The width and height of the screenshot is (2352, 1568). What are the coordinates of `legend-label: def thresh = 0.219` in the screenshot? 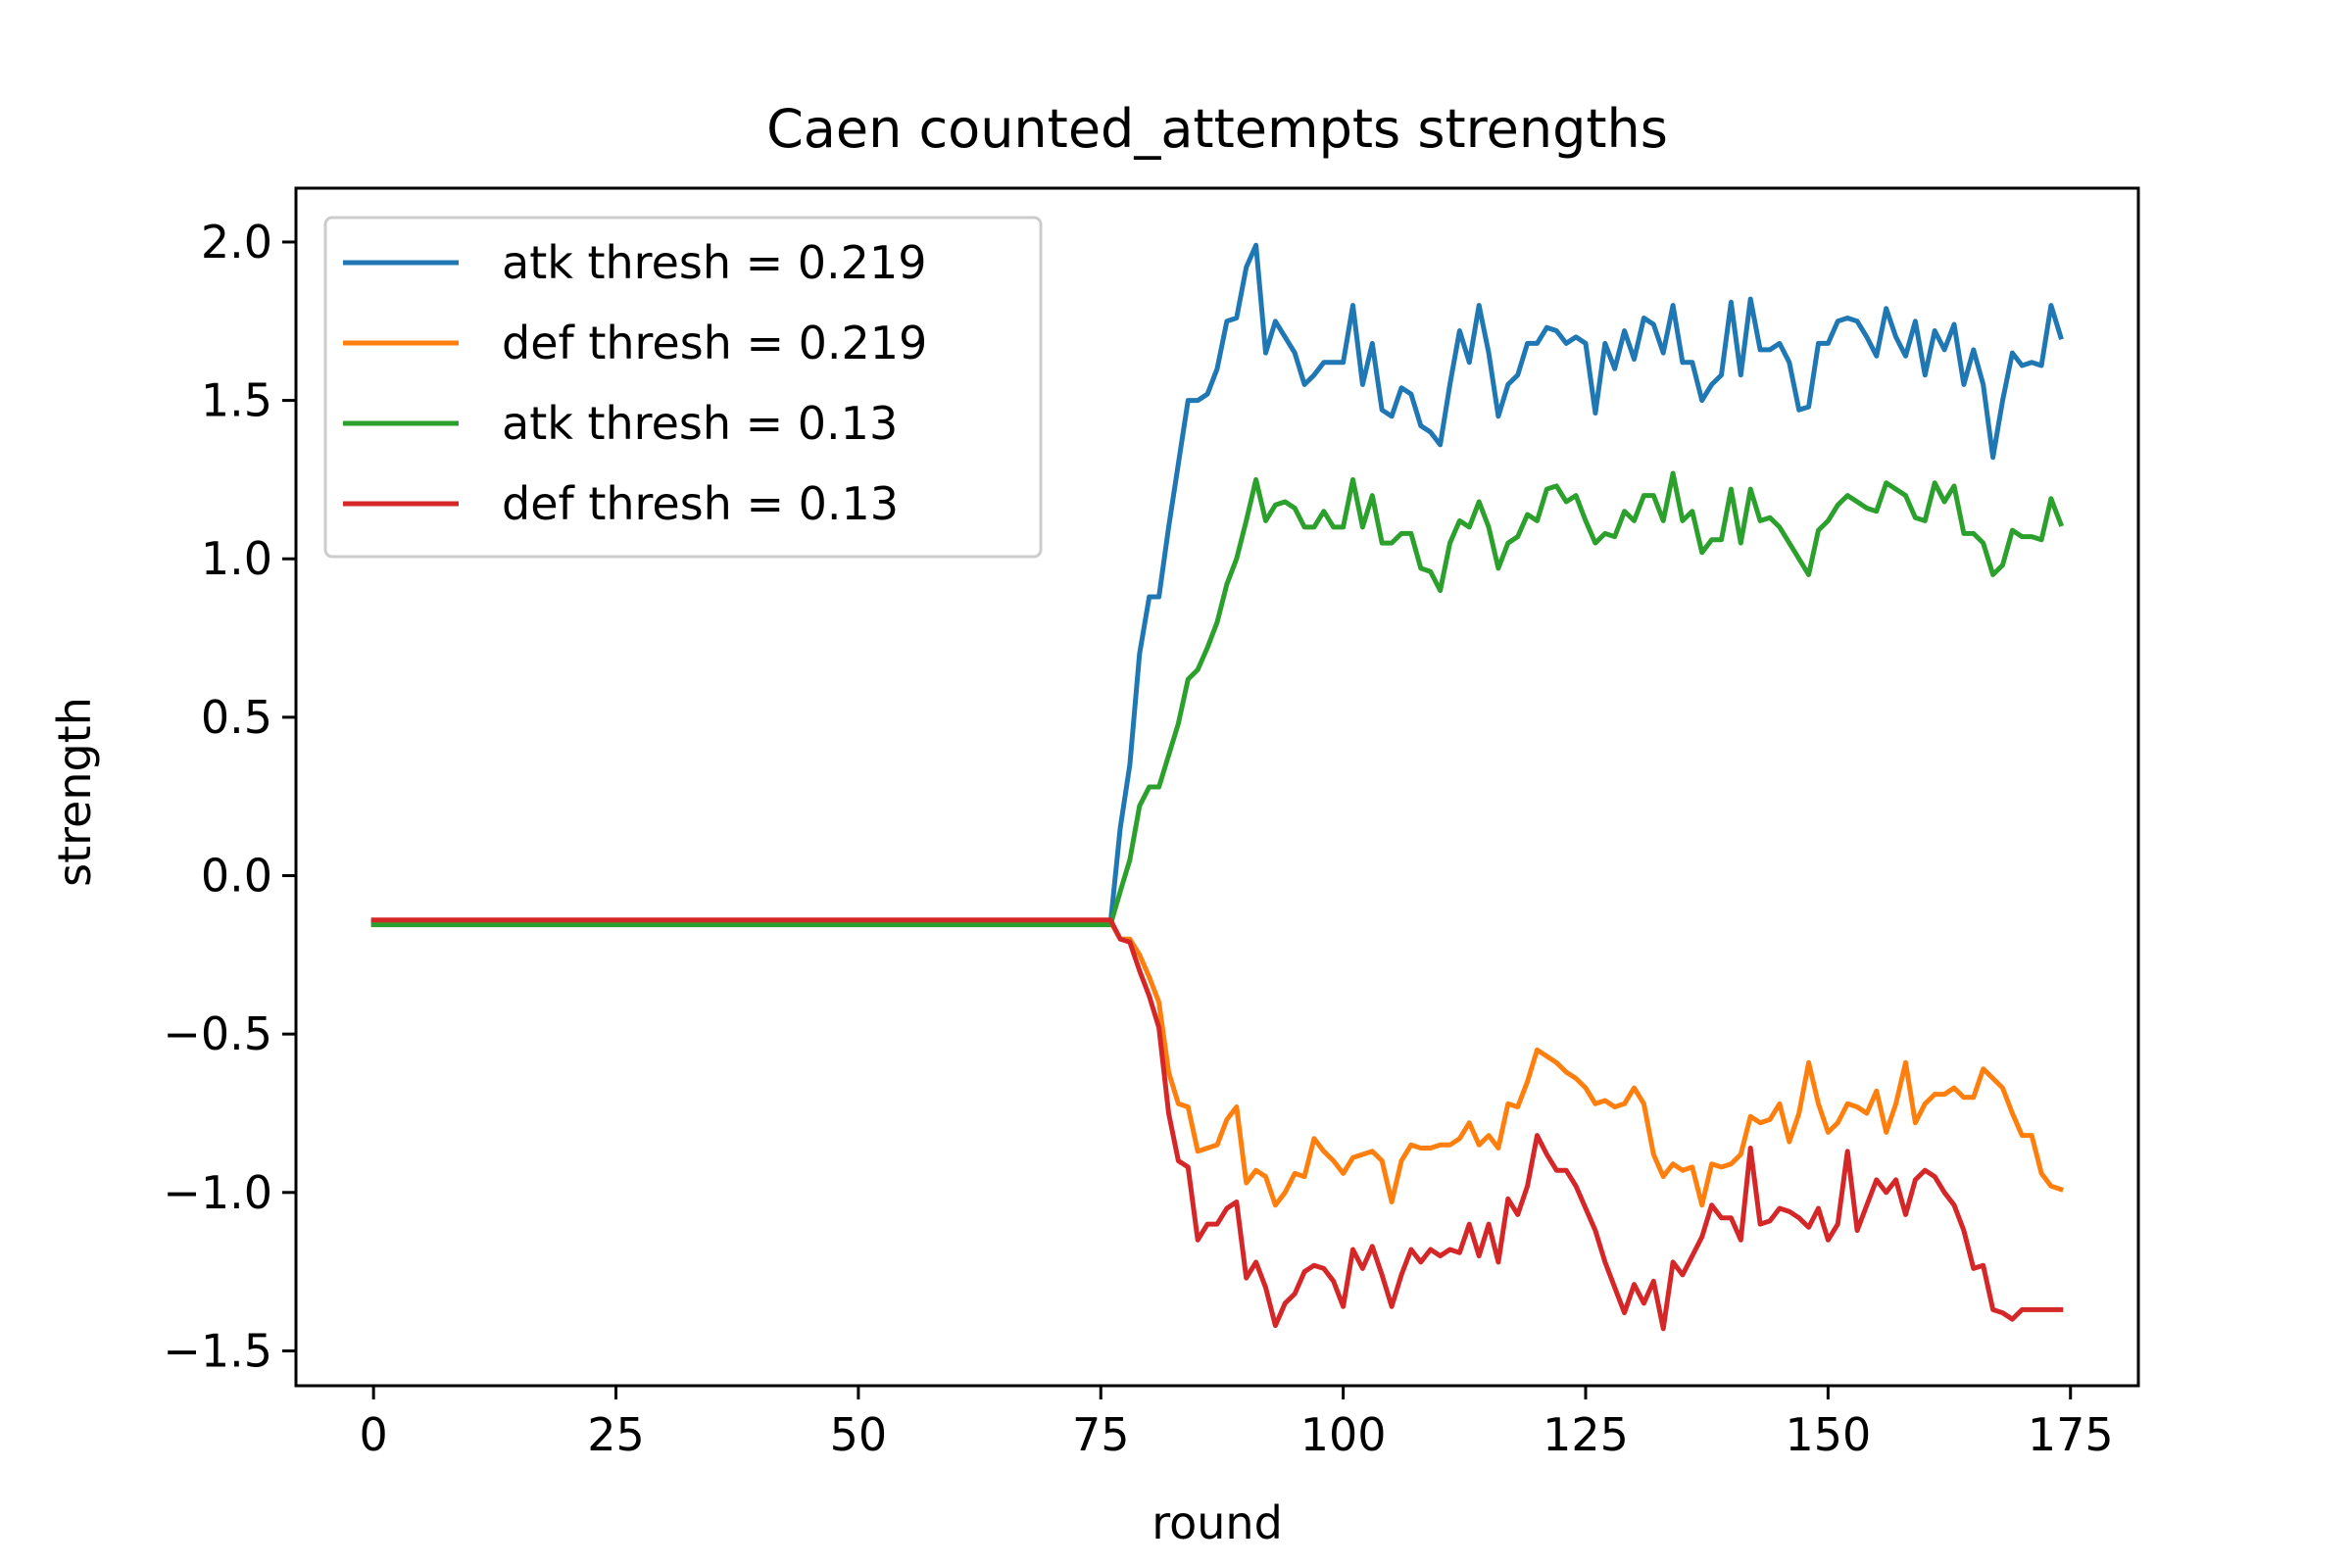 It's located at (714, 343).